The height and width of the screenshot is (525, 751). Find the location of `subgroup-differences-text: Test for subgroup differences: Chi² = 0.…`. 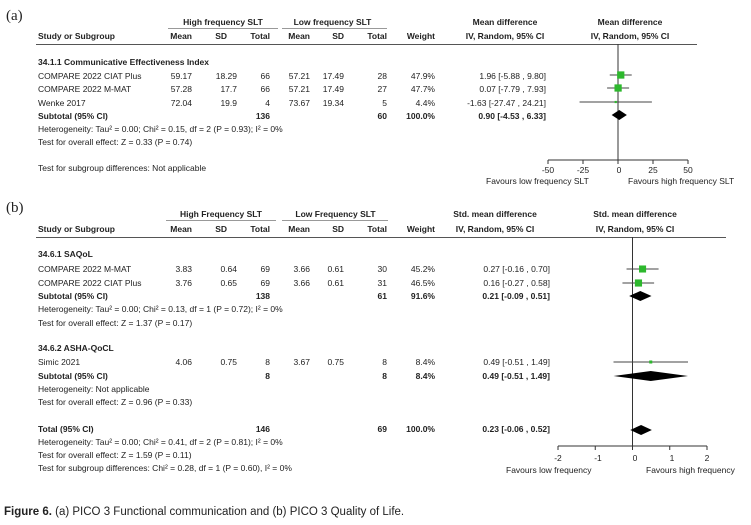

subgroup-differences-text: Test for subgroup differences: Chi² = 0.… is located at coordinates (165, 468).